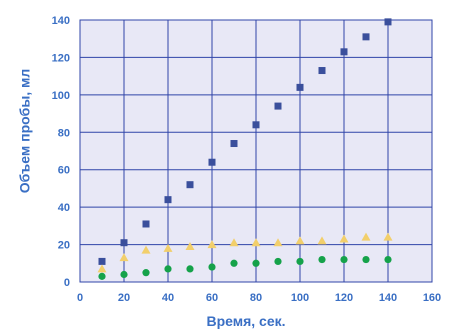 Image resolution: width=451 pixels, height=335 pixels. I want to click on y-tick-label: 140, so click(61, 21).